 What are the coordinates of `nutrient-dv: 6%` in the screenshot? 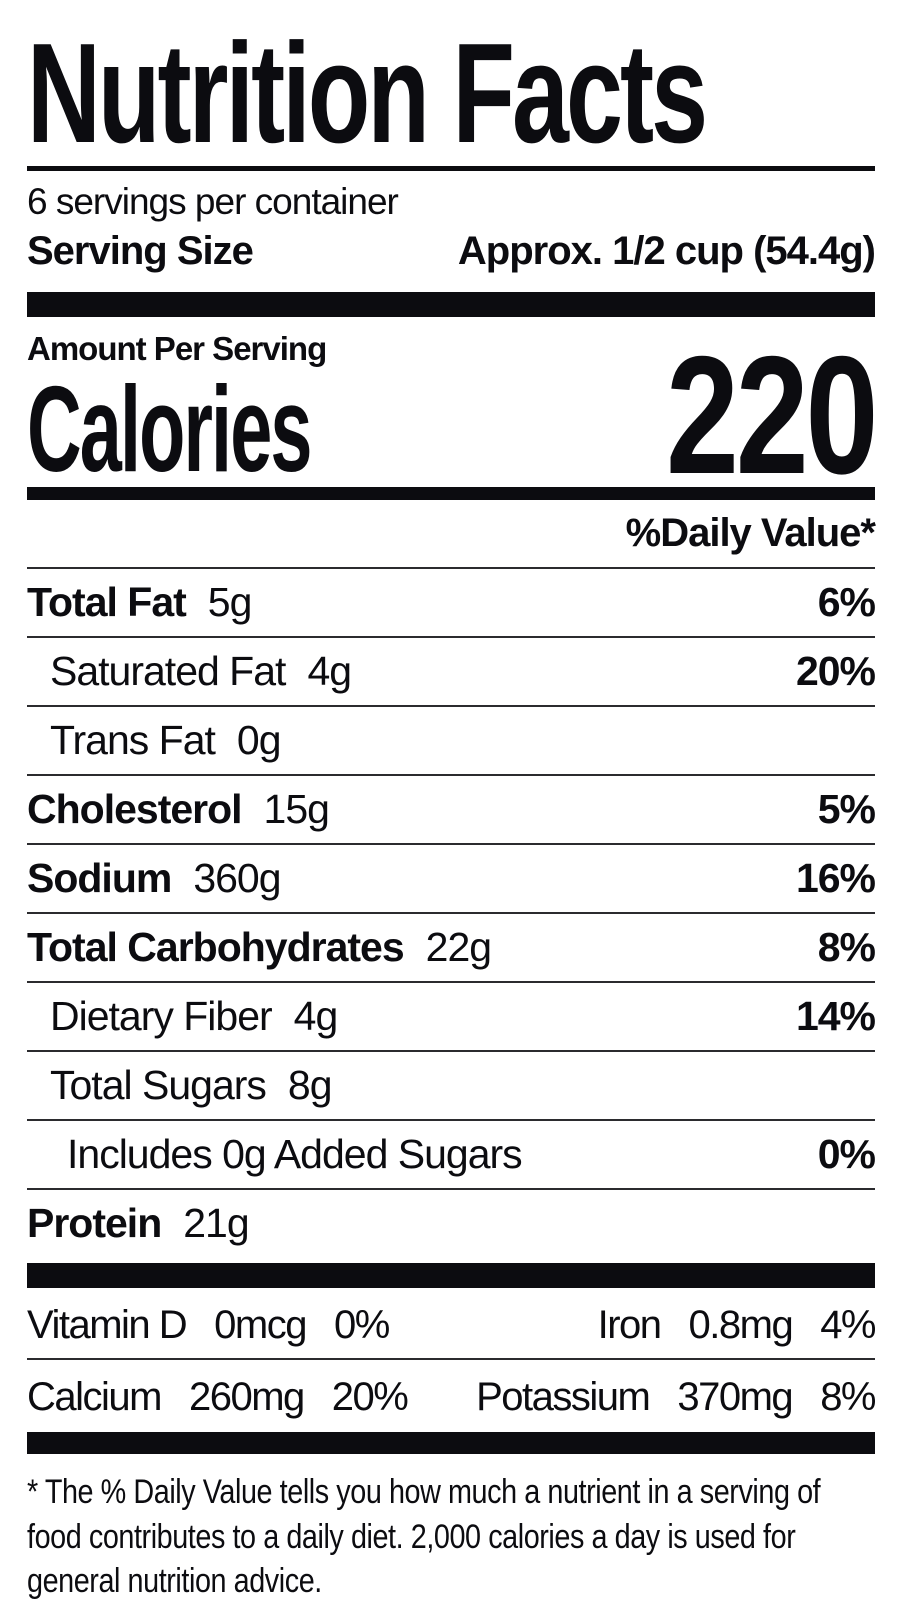 It's located at (846, 601).